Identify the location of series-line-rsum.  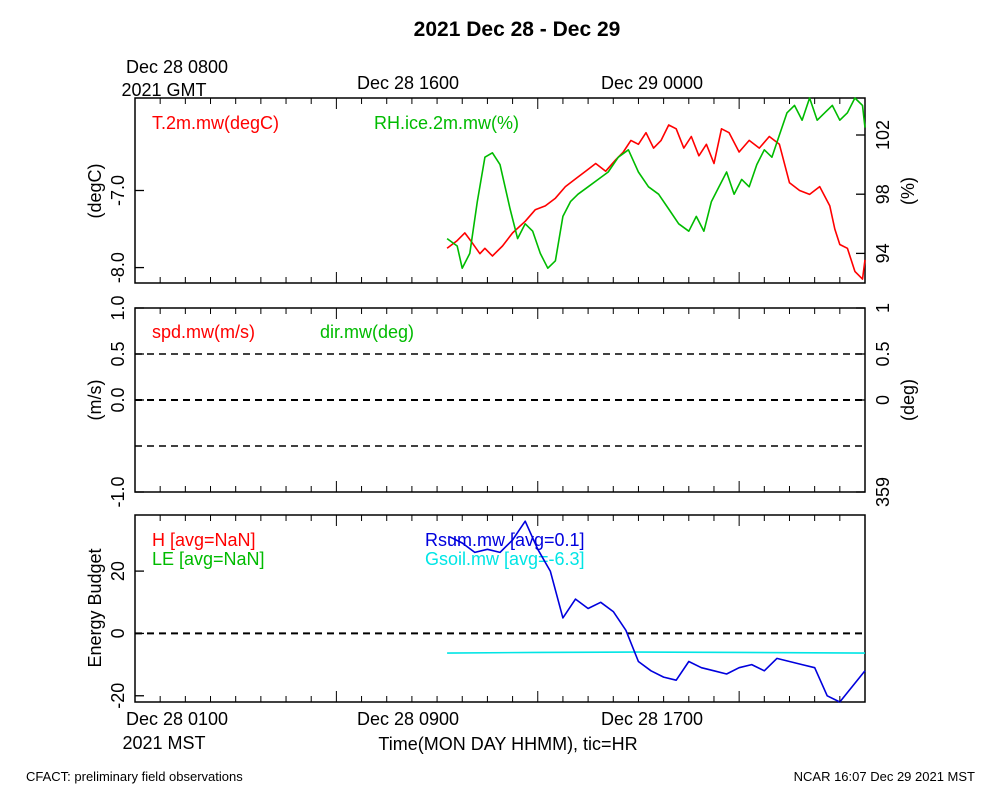
(657, 611).